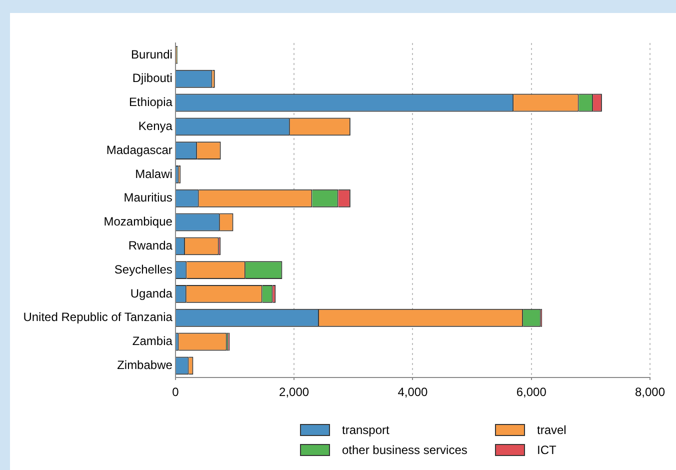 This screenshot has height=470, width=676. I want to click on y-tick-label: Madagascar, so click(139, 149).